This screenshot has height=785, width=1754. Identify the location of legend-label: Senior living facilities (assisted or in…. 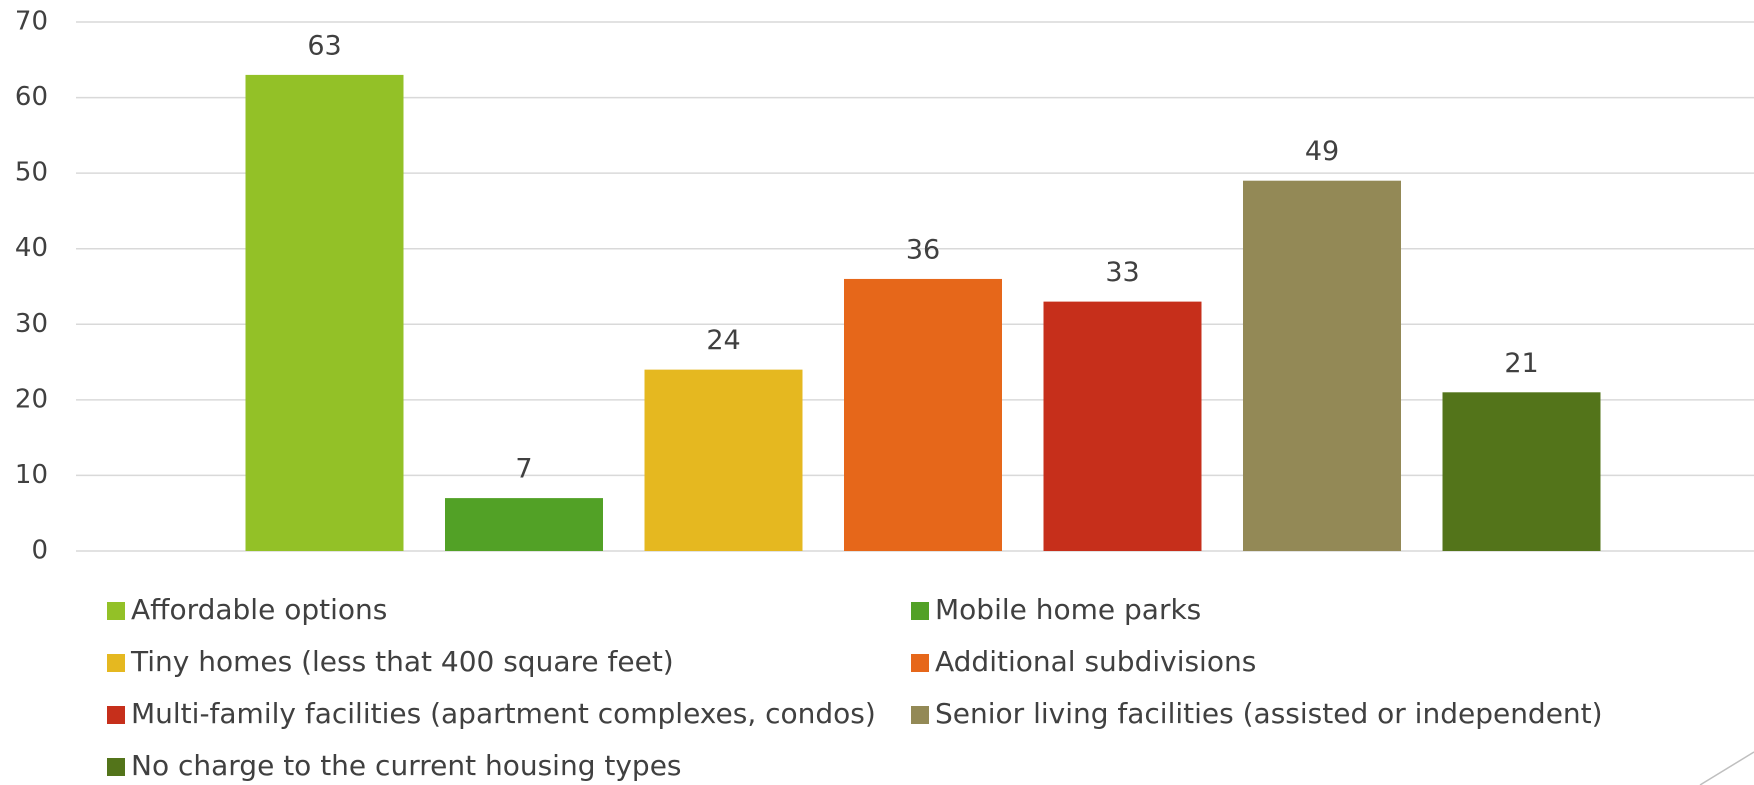
(1269, 713).